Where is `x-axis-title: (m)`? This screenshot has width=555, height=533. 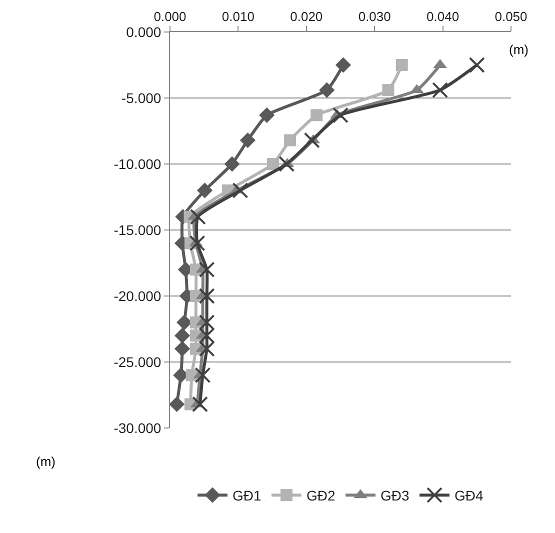
x-axis-title: (m) is located at coordinates (518, 49).